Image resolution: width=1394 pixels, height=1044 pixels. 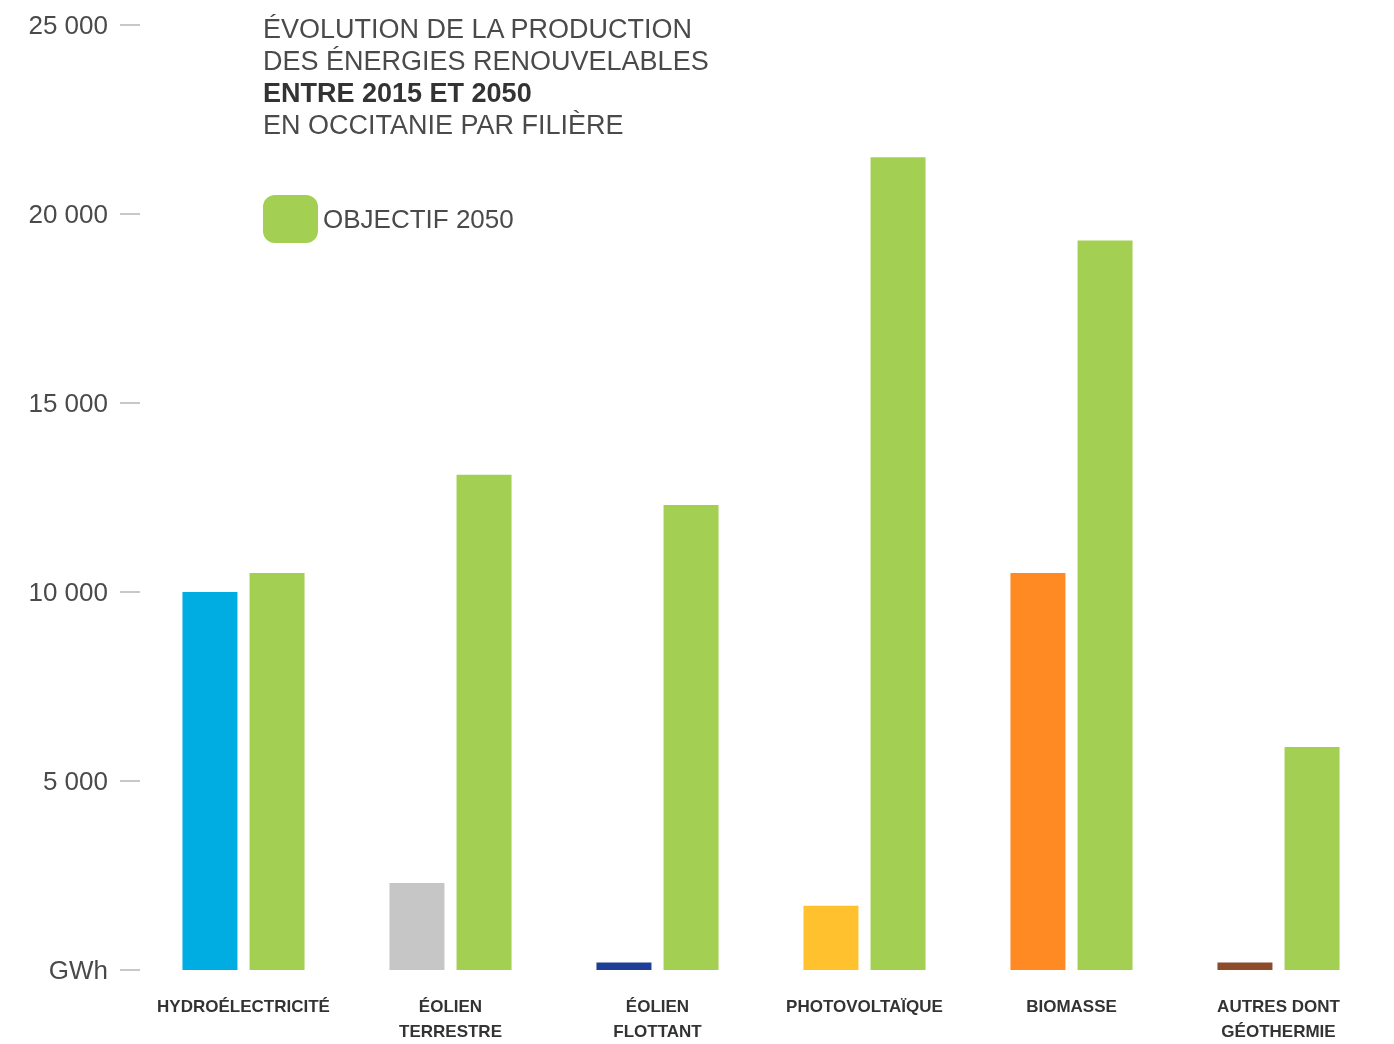 What do you see at coordinates (450, 1019) in the screenshot?
I see `x-tick-label: ÉOLIEN TERRESTRE` at bounding box center [450, 1019].